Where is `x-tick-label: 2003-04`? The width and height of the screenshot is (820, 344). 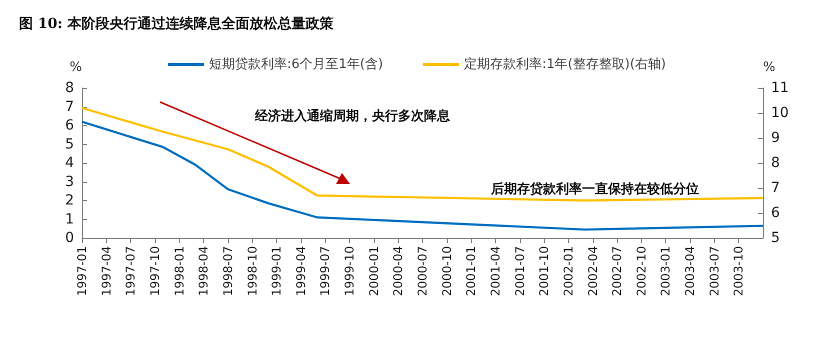
x-tick-label: 2003-04 is located at coordinates (690, 271).